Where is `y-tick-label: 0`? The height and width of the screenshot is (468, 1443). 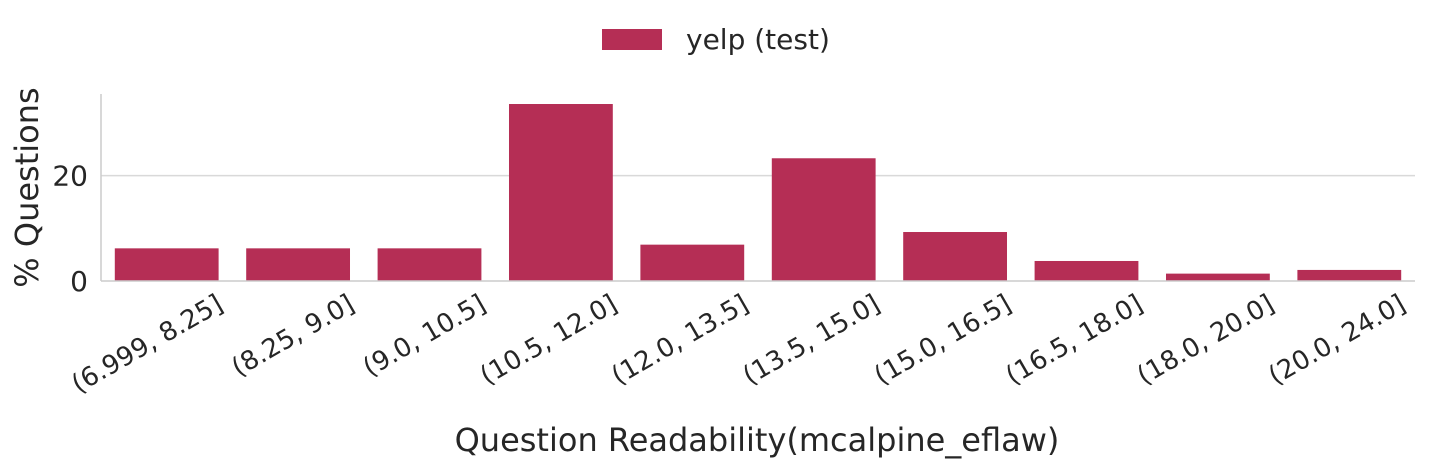 y-tick-label: 0 is located at coordinates (79, 281).